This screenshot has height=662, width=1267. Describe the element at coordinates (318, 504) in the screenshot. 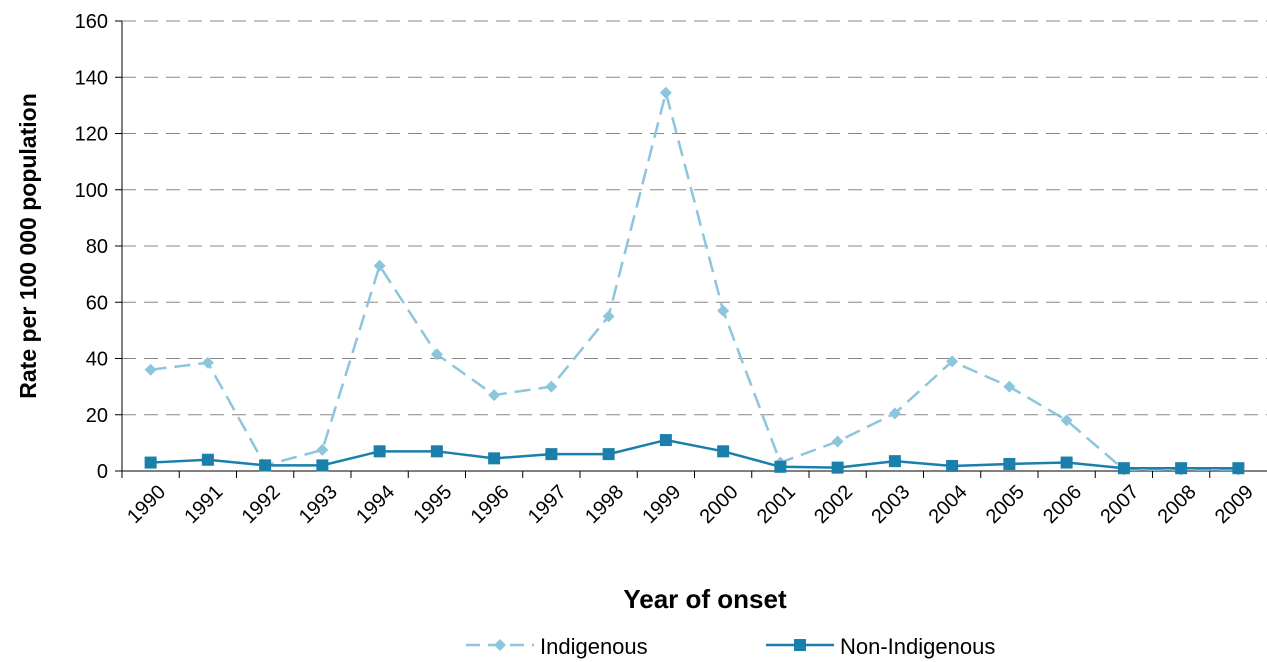

I see `x-tick-label: 1993` at that location.